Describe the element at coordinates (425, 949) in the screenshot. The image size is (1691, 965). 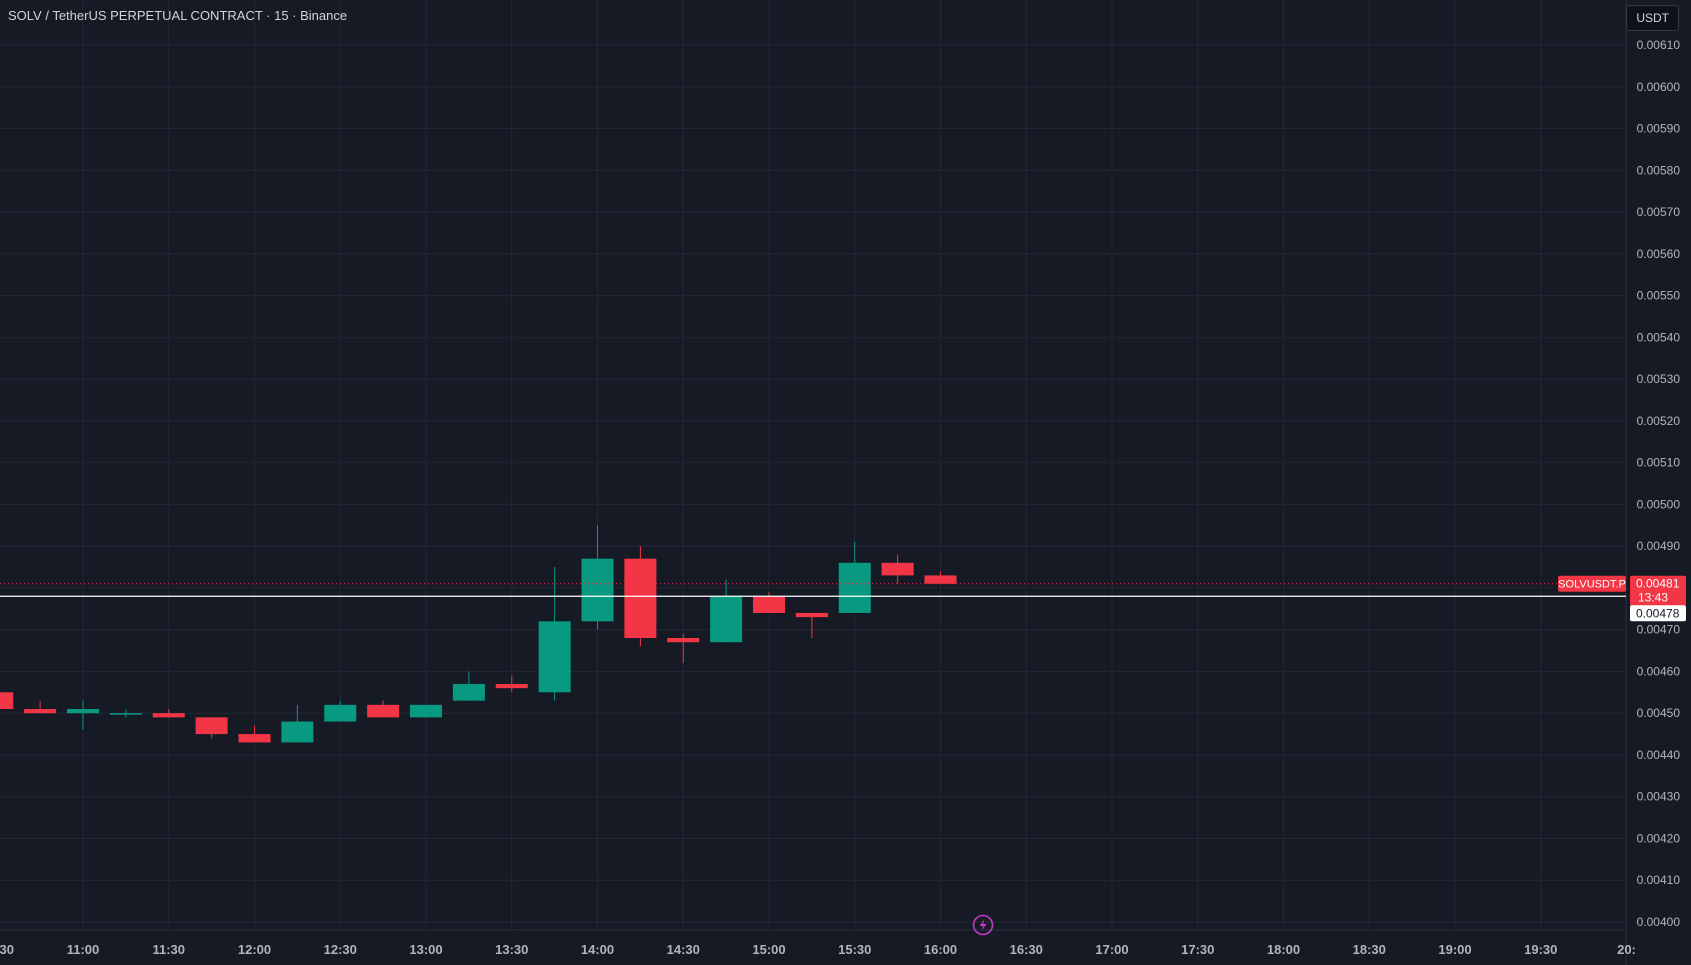
I see `x-tick-label: 13:00` at that location.